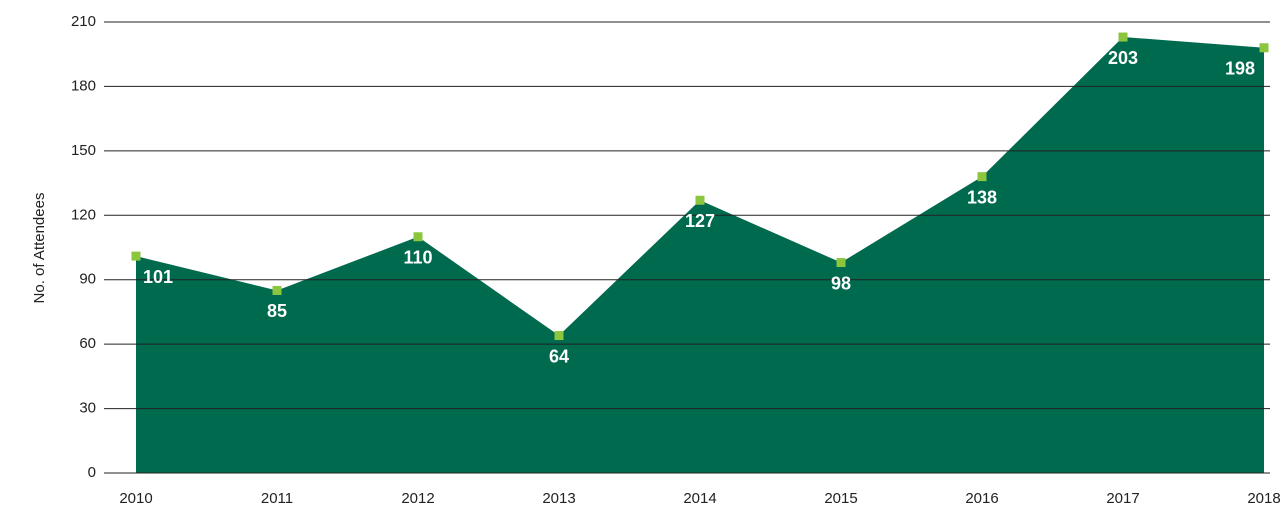 Image resolution: width=1281 pixels, height=506 pixels. I want to click on data-label: 203, so click(1123, 58).